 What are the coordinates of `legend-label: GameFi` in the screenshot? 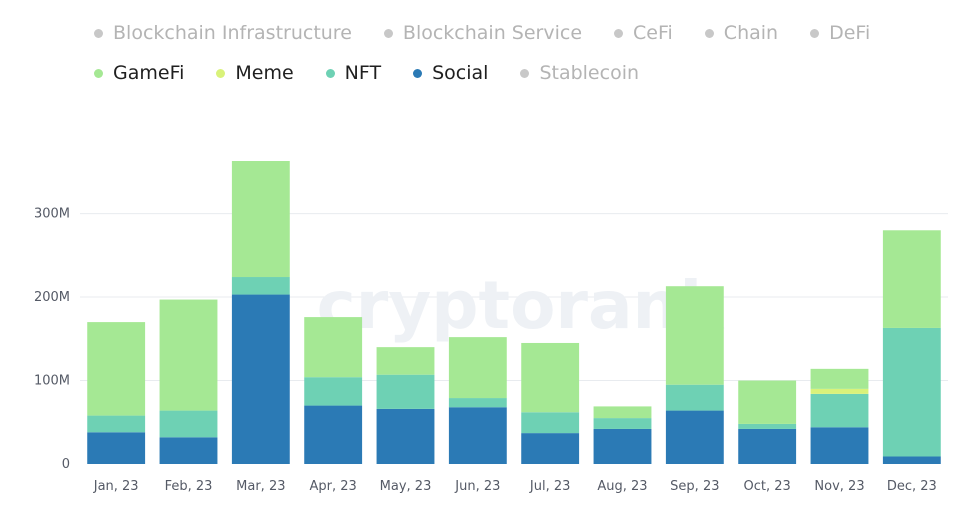 It's located at (149, 73).